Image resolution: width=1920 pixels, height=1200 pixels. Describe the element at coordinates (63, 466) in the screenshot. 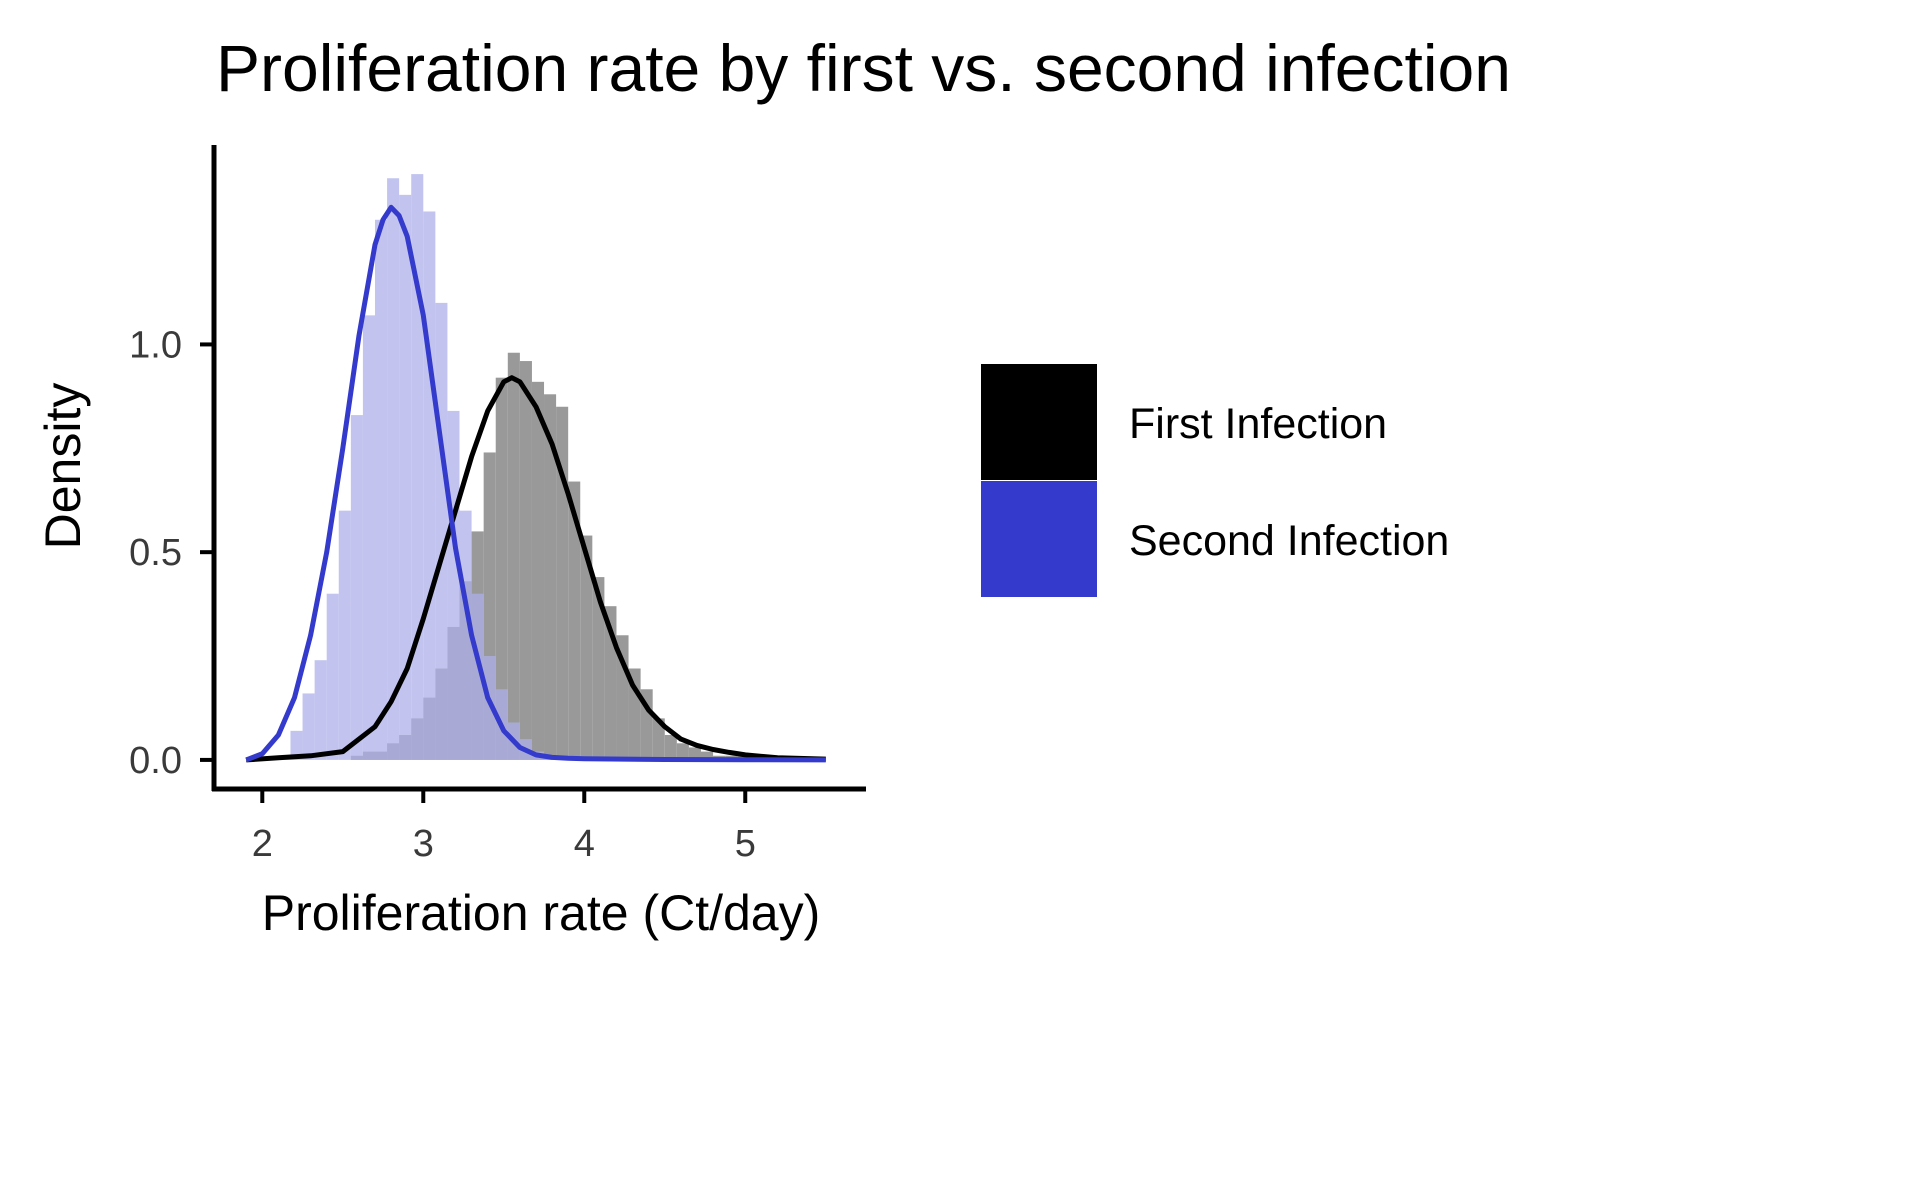

I see `y-axis-title: Density` at that location.